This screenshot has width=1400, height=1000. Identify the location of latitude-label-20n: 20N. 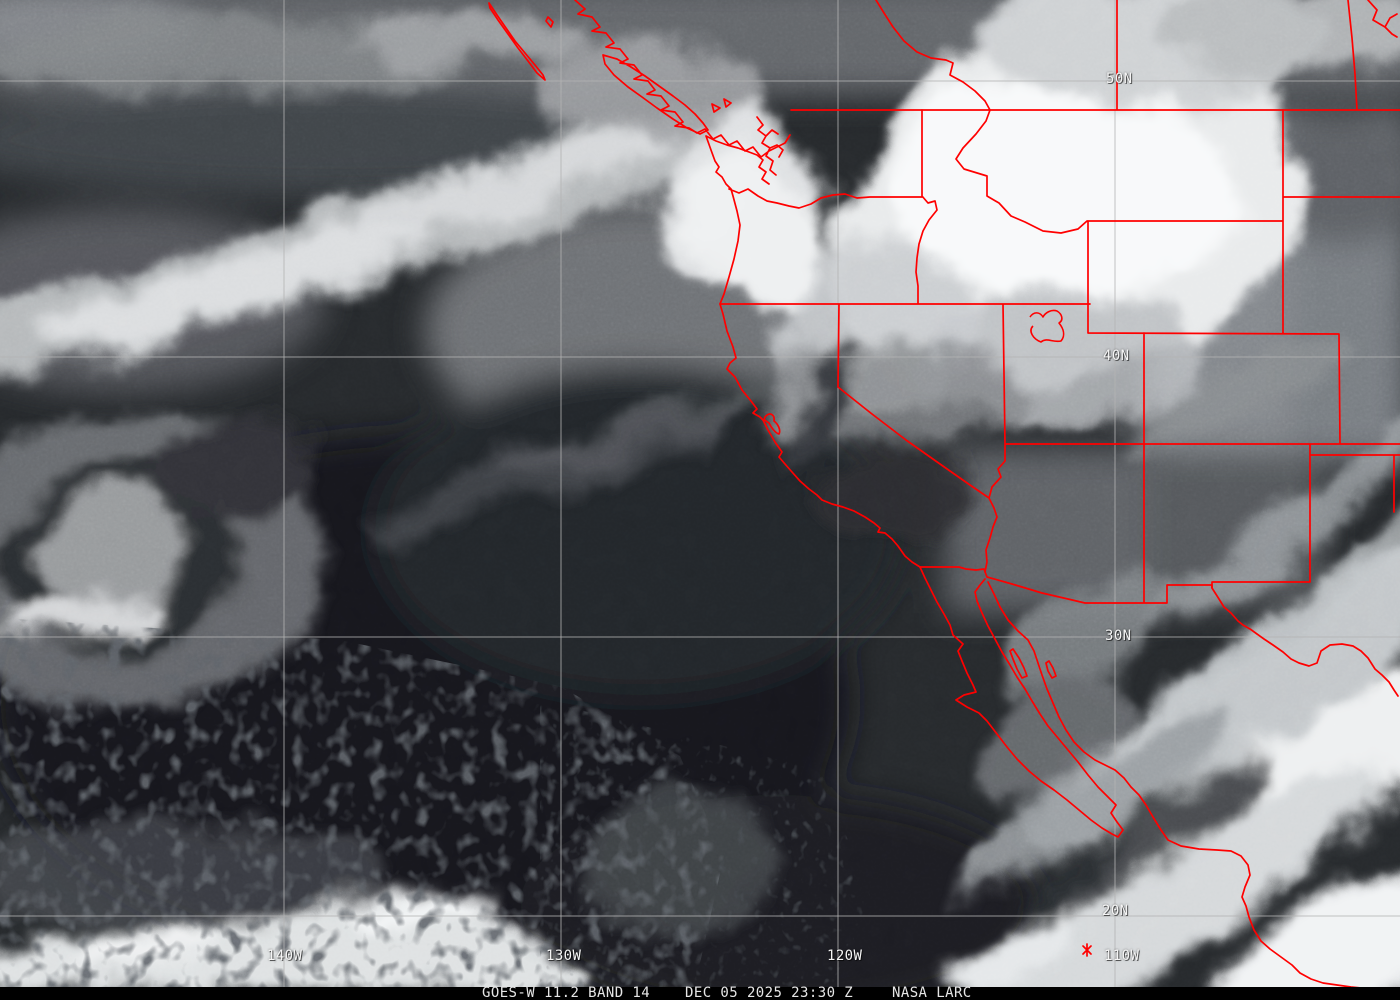
(1115, 911).